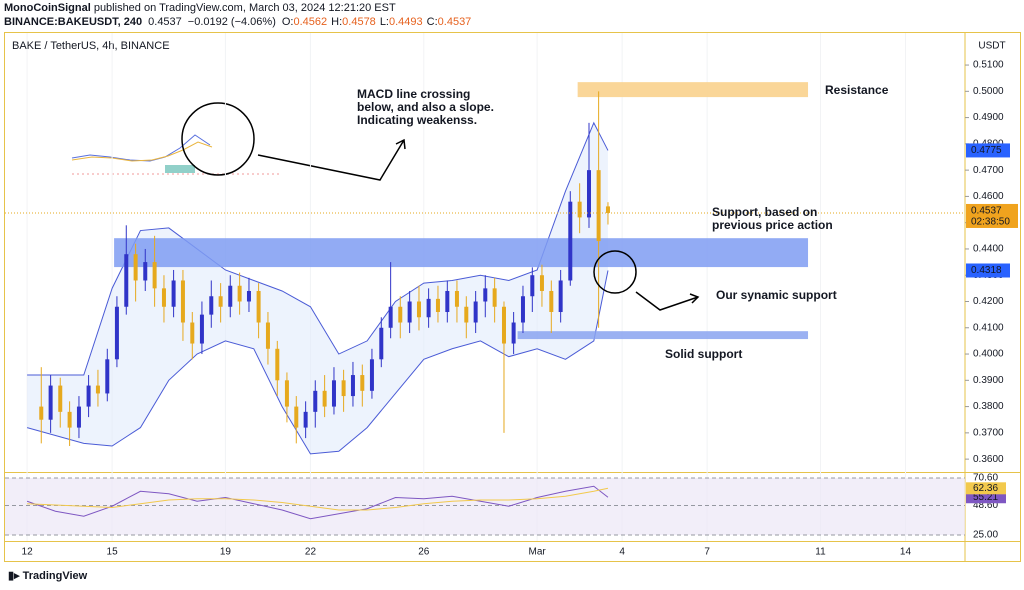 The image size is (1024, 590). What do you see at coordinates (988, 459) in the screenshot?
I see `y-tick-label: 0.3600` at bounding box center [988, 459].